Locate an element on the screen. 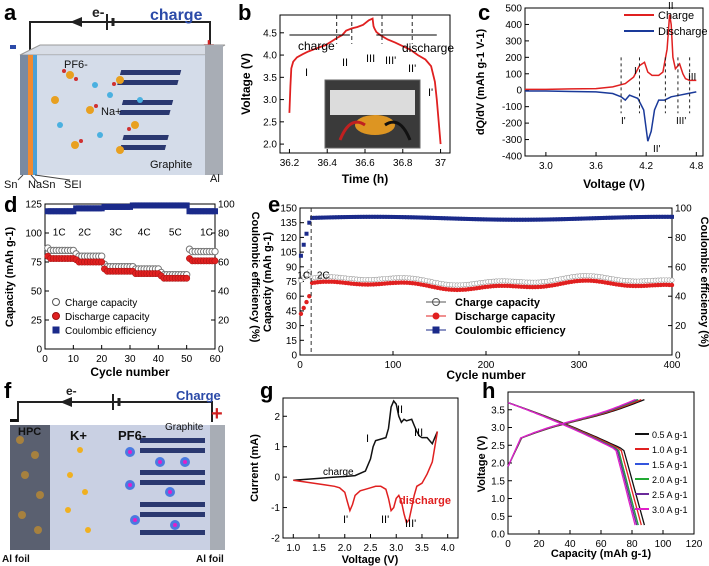 Image resolution: width=709 pixels, height=566 pixels. legend-charge-e: Charge capacity is located at coordinates (498, 303).